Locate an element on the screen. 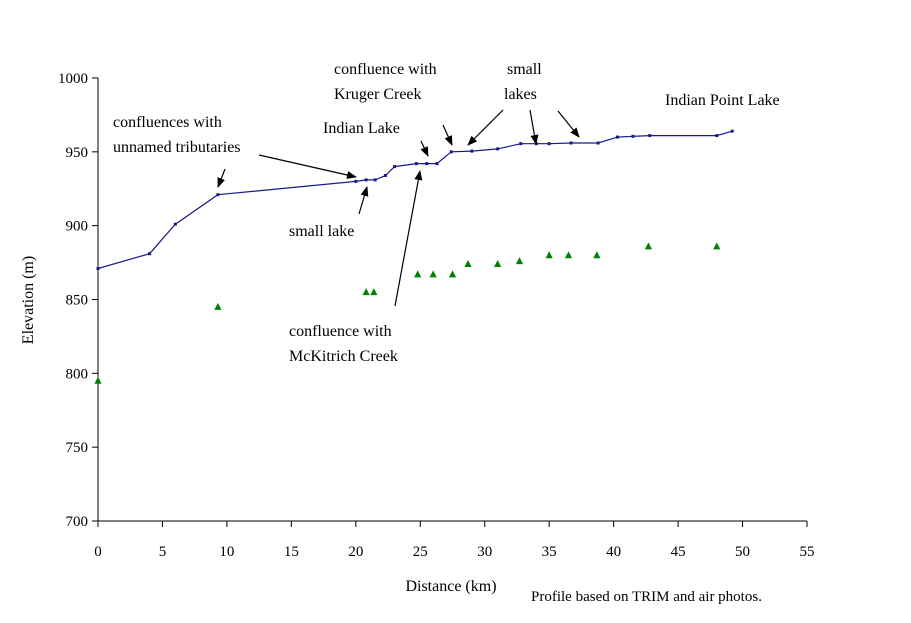  x-tick-label: 20 is located at coordinates (355, 552).